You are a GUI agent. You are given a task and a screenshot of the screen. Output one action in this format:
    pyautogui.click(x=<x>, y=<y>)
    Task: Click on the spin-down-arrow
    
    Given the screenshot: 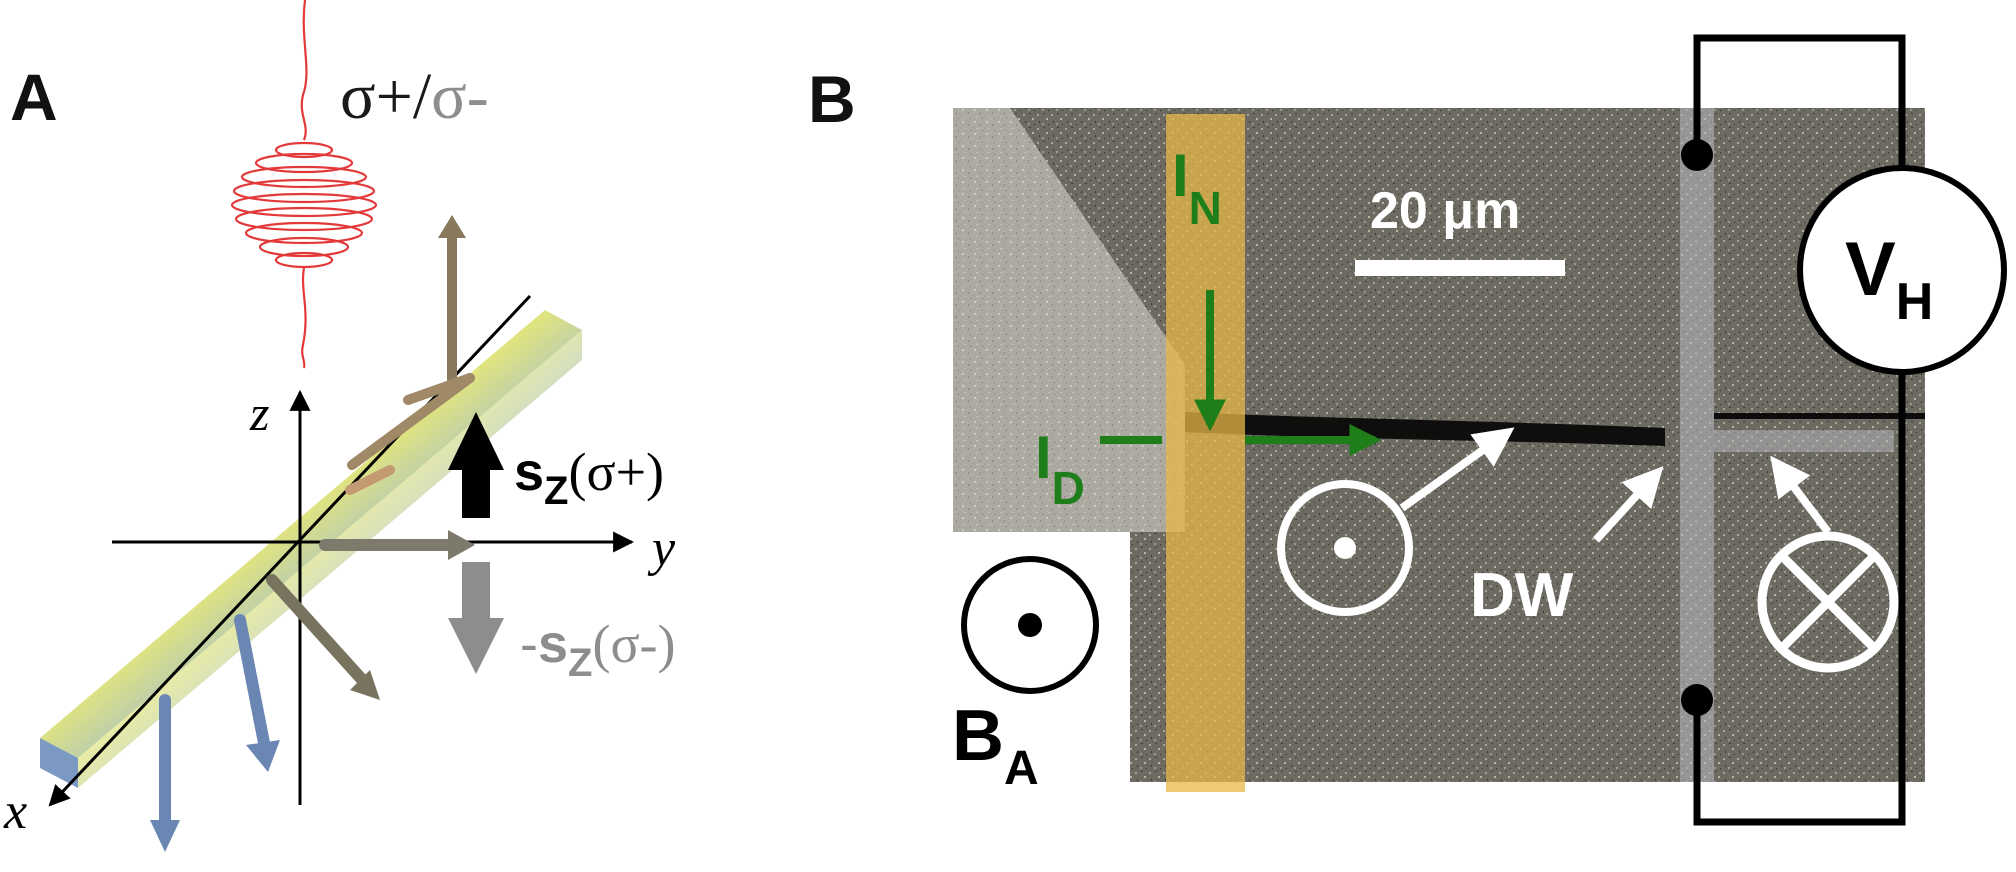 What is the action you would take?
    pyautogui.click(x=476, y=618)
    